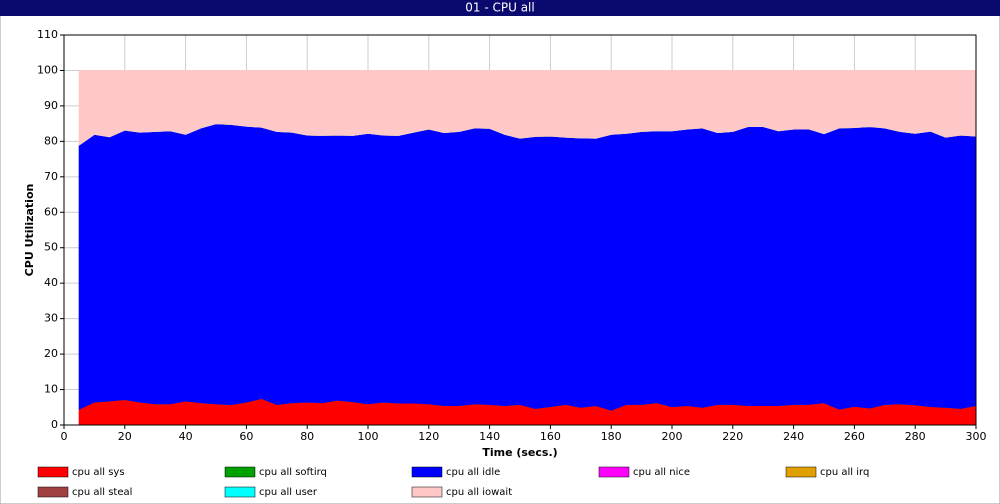 The height and width of the screenshot is (504, 1000). Describe the element at coordinates (976, 436) in the screenshot. I see `x-tick-label: 300` at that location.